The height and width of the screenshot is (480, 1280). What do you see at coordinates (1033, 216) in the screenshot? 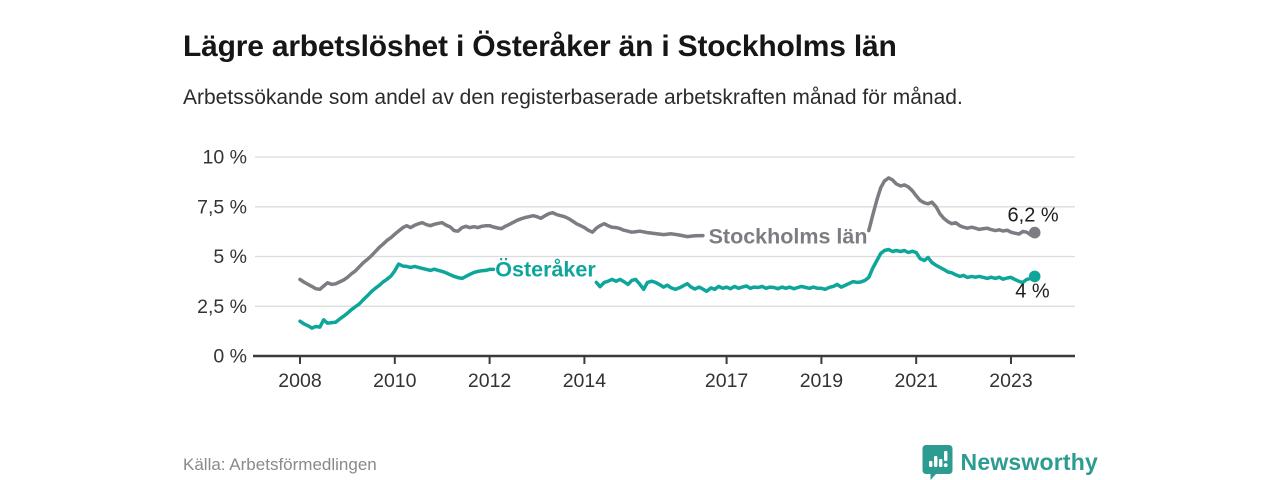
I see `end-value-label-stockholms-l-n: 6,2 %` at bounding box center [1033, 216].